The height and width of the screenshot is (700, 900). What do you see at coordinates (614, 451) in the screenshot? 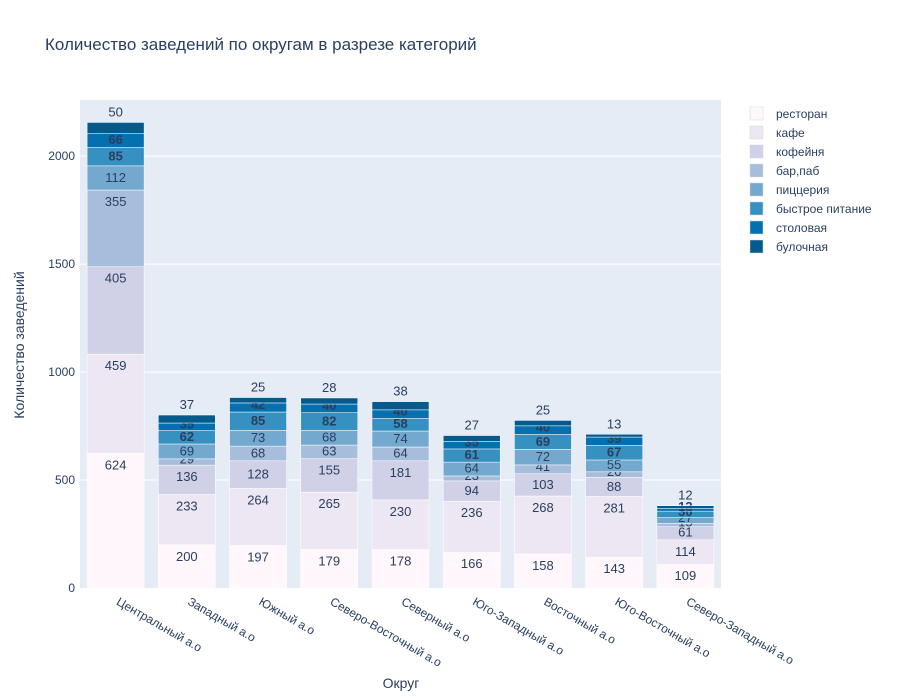
I see `bar-value-label: 67` at bounding box center [614, 451].